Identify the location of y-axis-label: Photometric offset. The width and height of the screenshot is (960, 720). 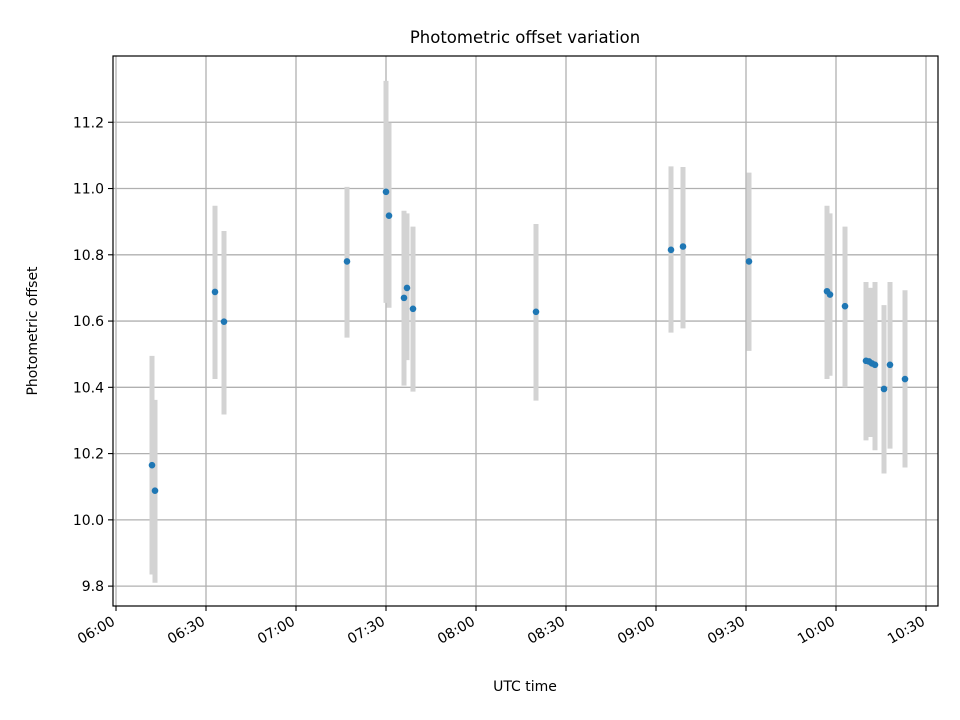
(33, 331).